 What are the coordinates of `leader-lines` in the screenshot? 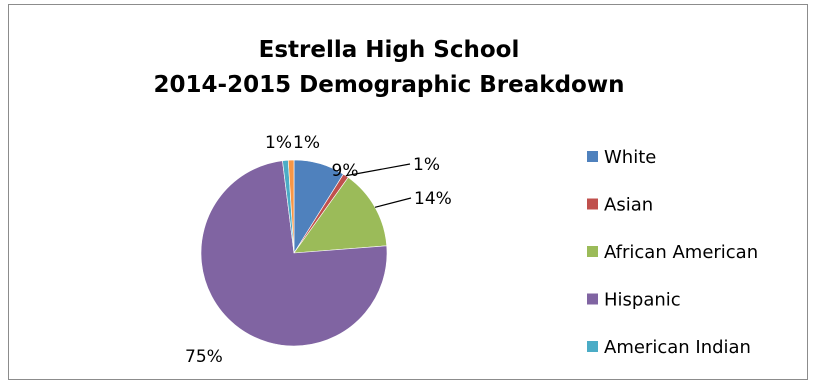 It's located at (378, 185).